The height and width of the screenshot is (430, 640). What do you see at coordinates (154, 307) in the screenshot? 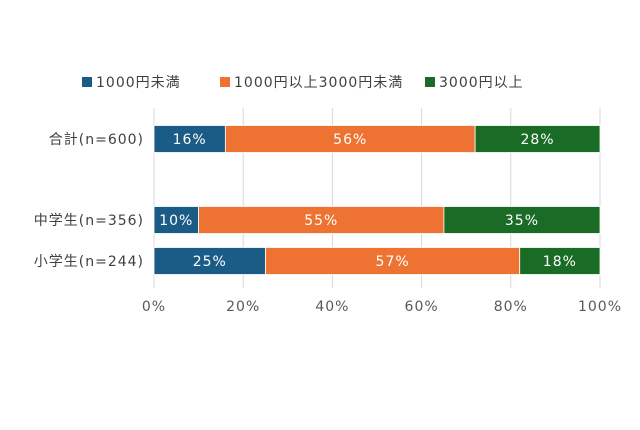
I see `x-tick-label: 0%` at bounding box center [154, 307].